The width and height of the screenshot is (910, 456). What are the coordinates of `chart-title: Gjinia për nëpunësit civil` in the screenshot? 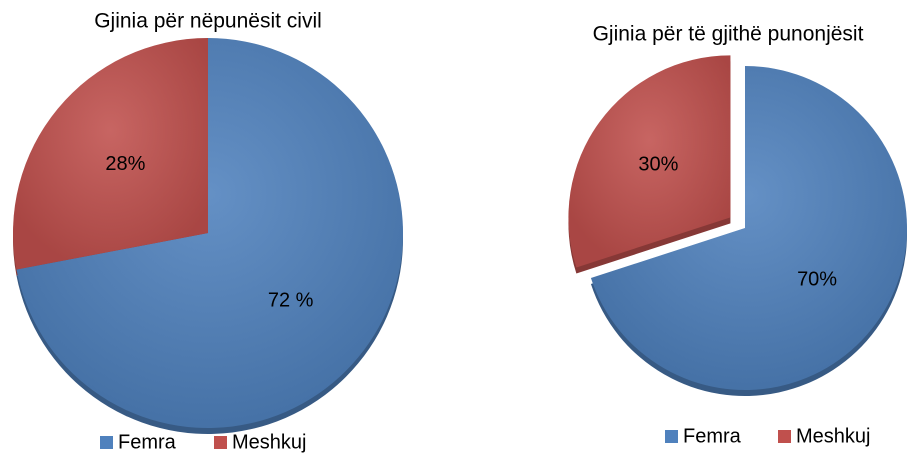 It's located at (208, 21).